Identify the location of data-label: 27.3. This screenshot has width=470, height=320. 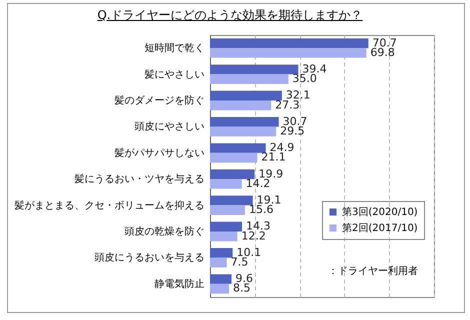
(287, 105).